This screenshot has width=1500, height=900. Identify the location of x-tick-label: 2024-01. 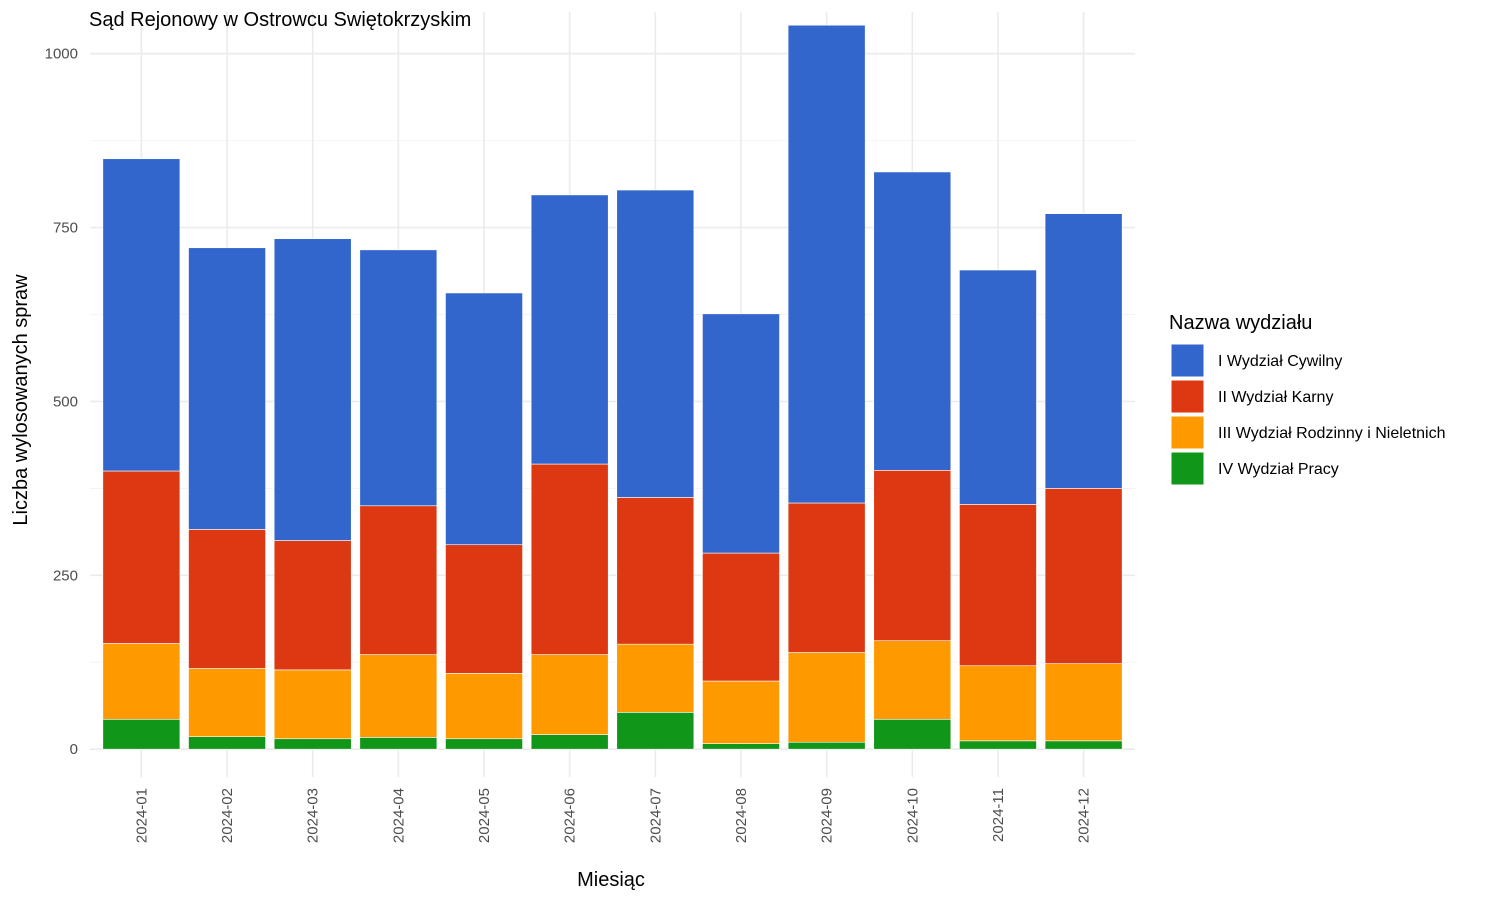
(141, 815).